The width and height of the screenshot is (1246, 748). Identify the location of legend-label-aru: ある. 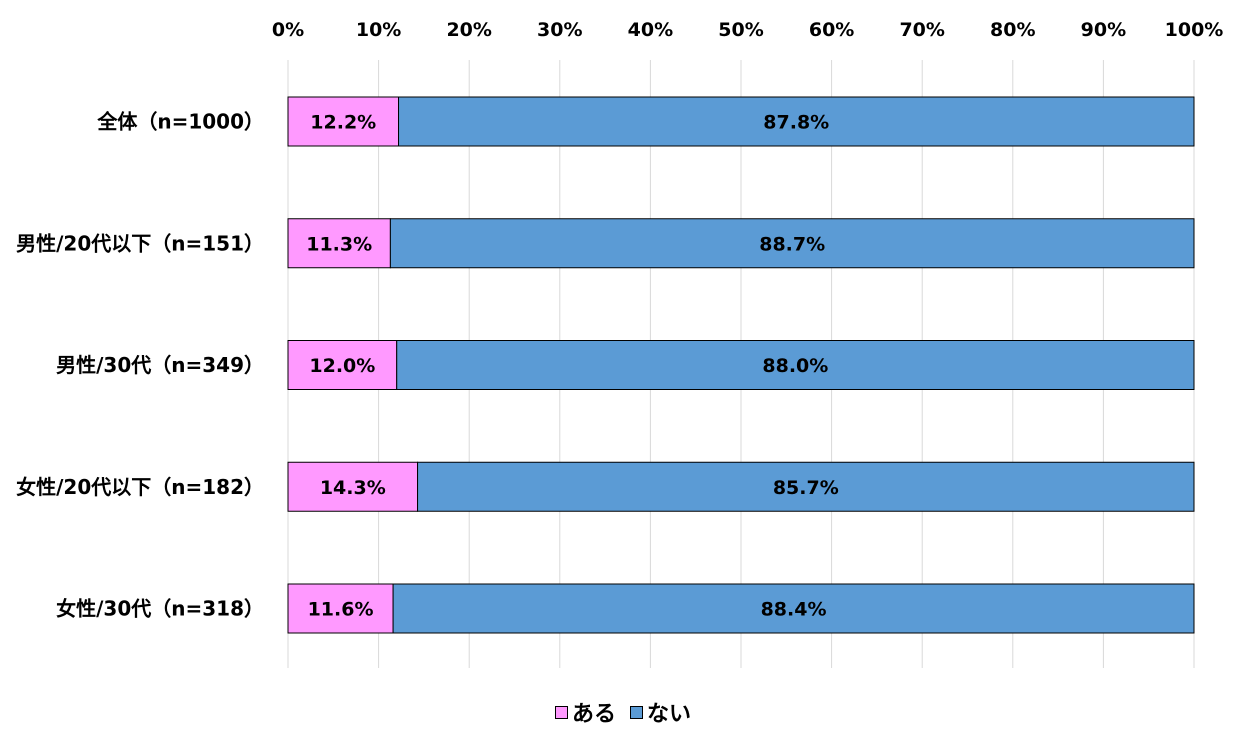
(593, 714).